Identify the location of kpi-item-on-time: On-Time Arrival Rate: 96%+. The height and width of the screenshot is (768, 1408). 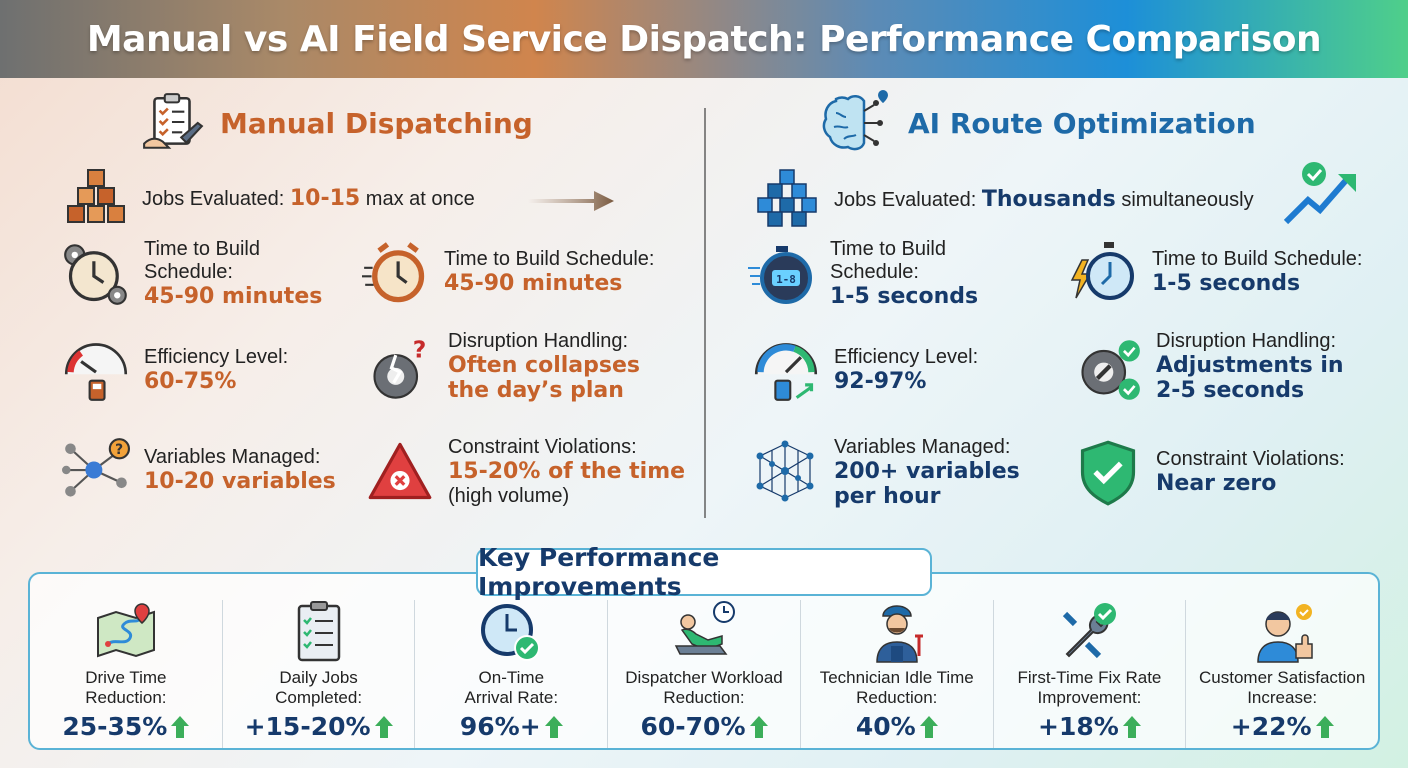
(512, 674).